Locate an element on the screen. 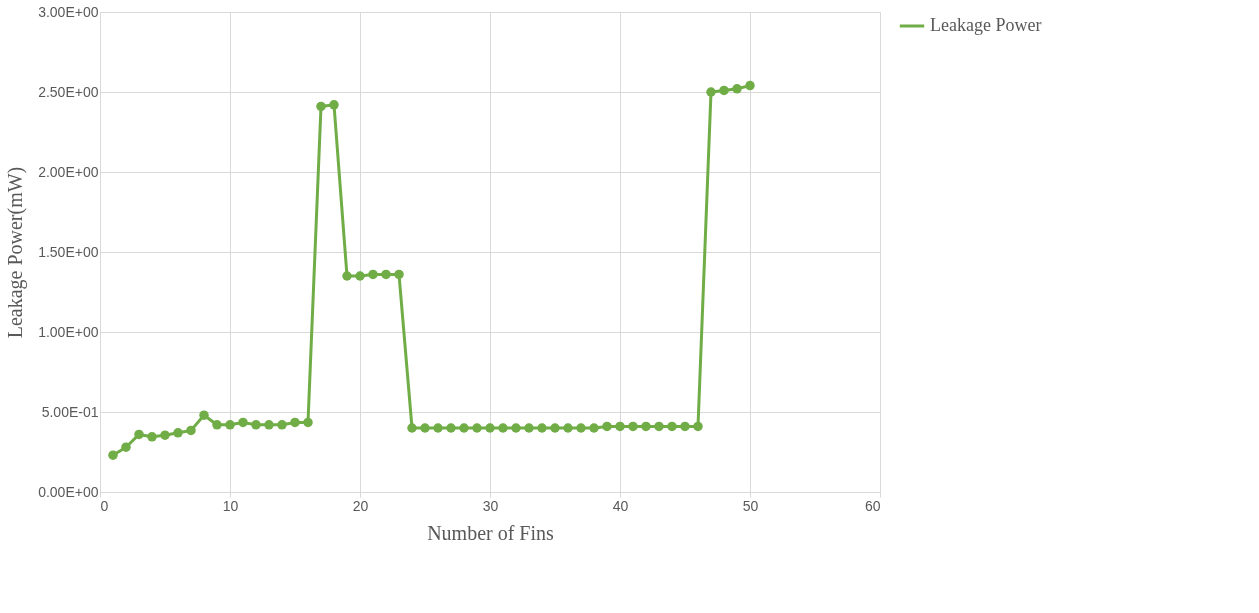 The image size is (1259, 613). y-tick-label: 3.00E+00 is located at coordinates (68, 11).